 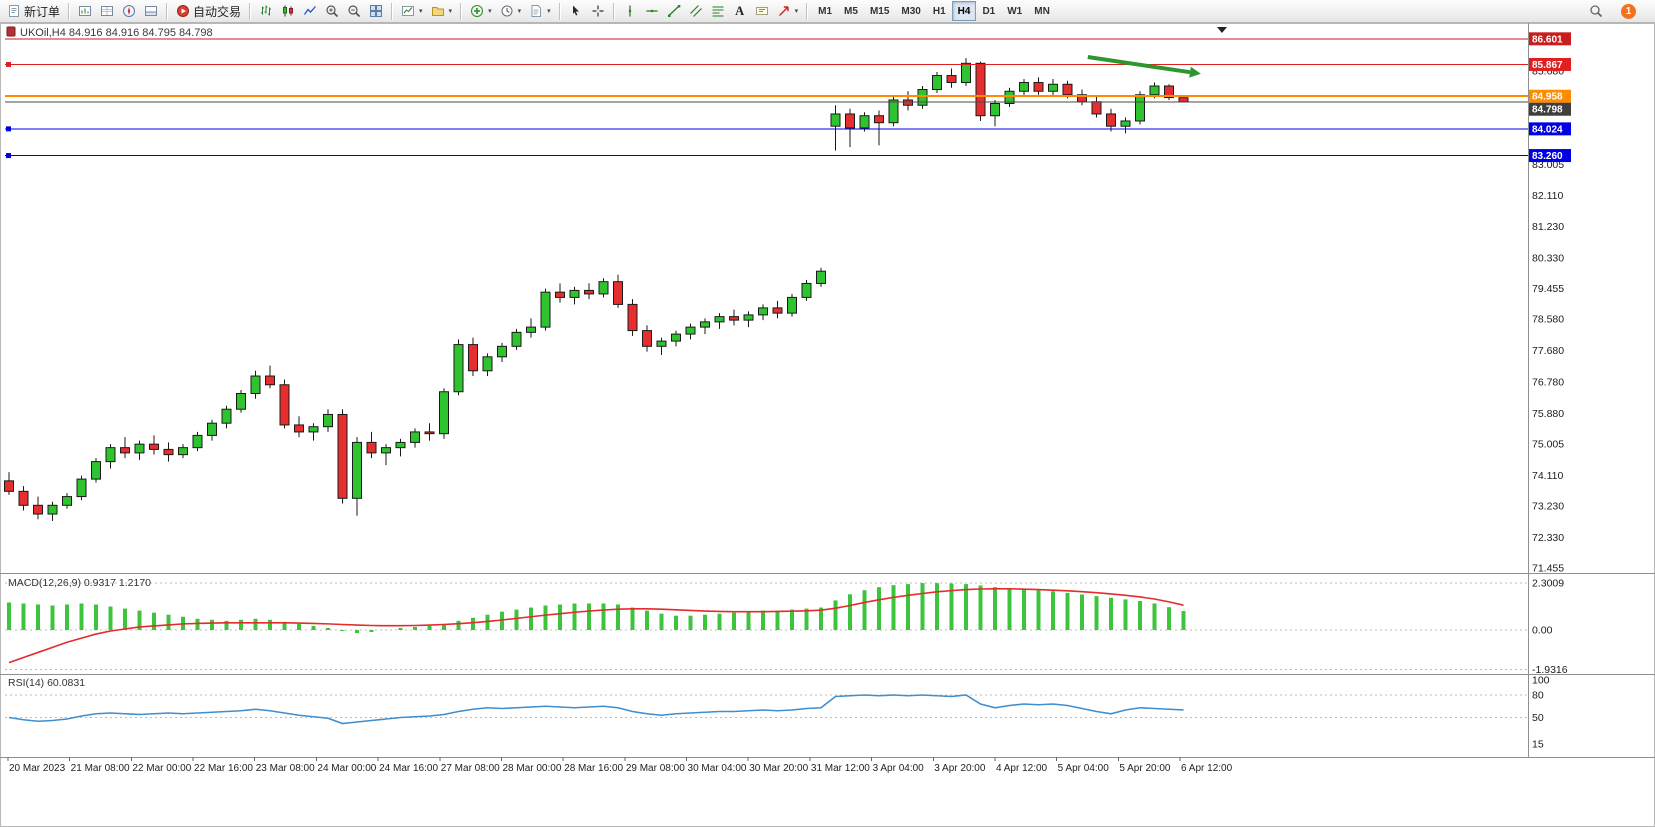 I want to click on timeframe-button-m30: M30, so click(x=910, y=11).